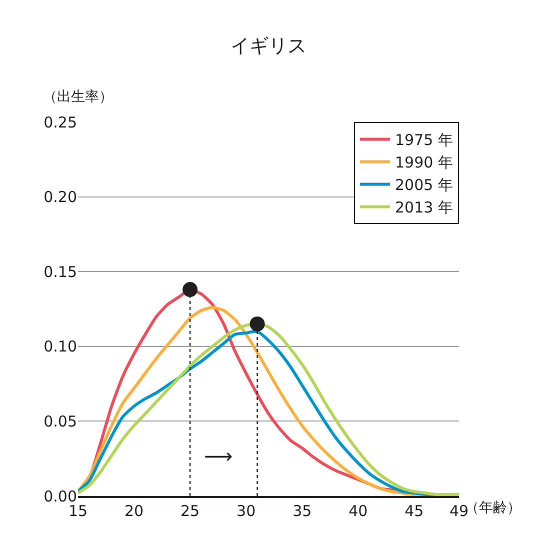 Image resolution: width=537 pixels, height=556 pixels. What do you see at coordinates (218, 456) in the screenshot?
I see `annotation: ⟶` at bounding box center [218, 456].